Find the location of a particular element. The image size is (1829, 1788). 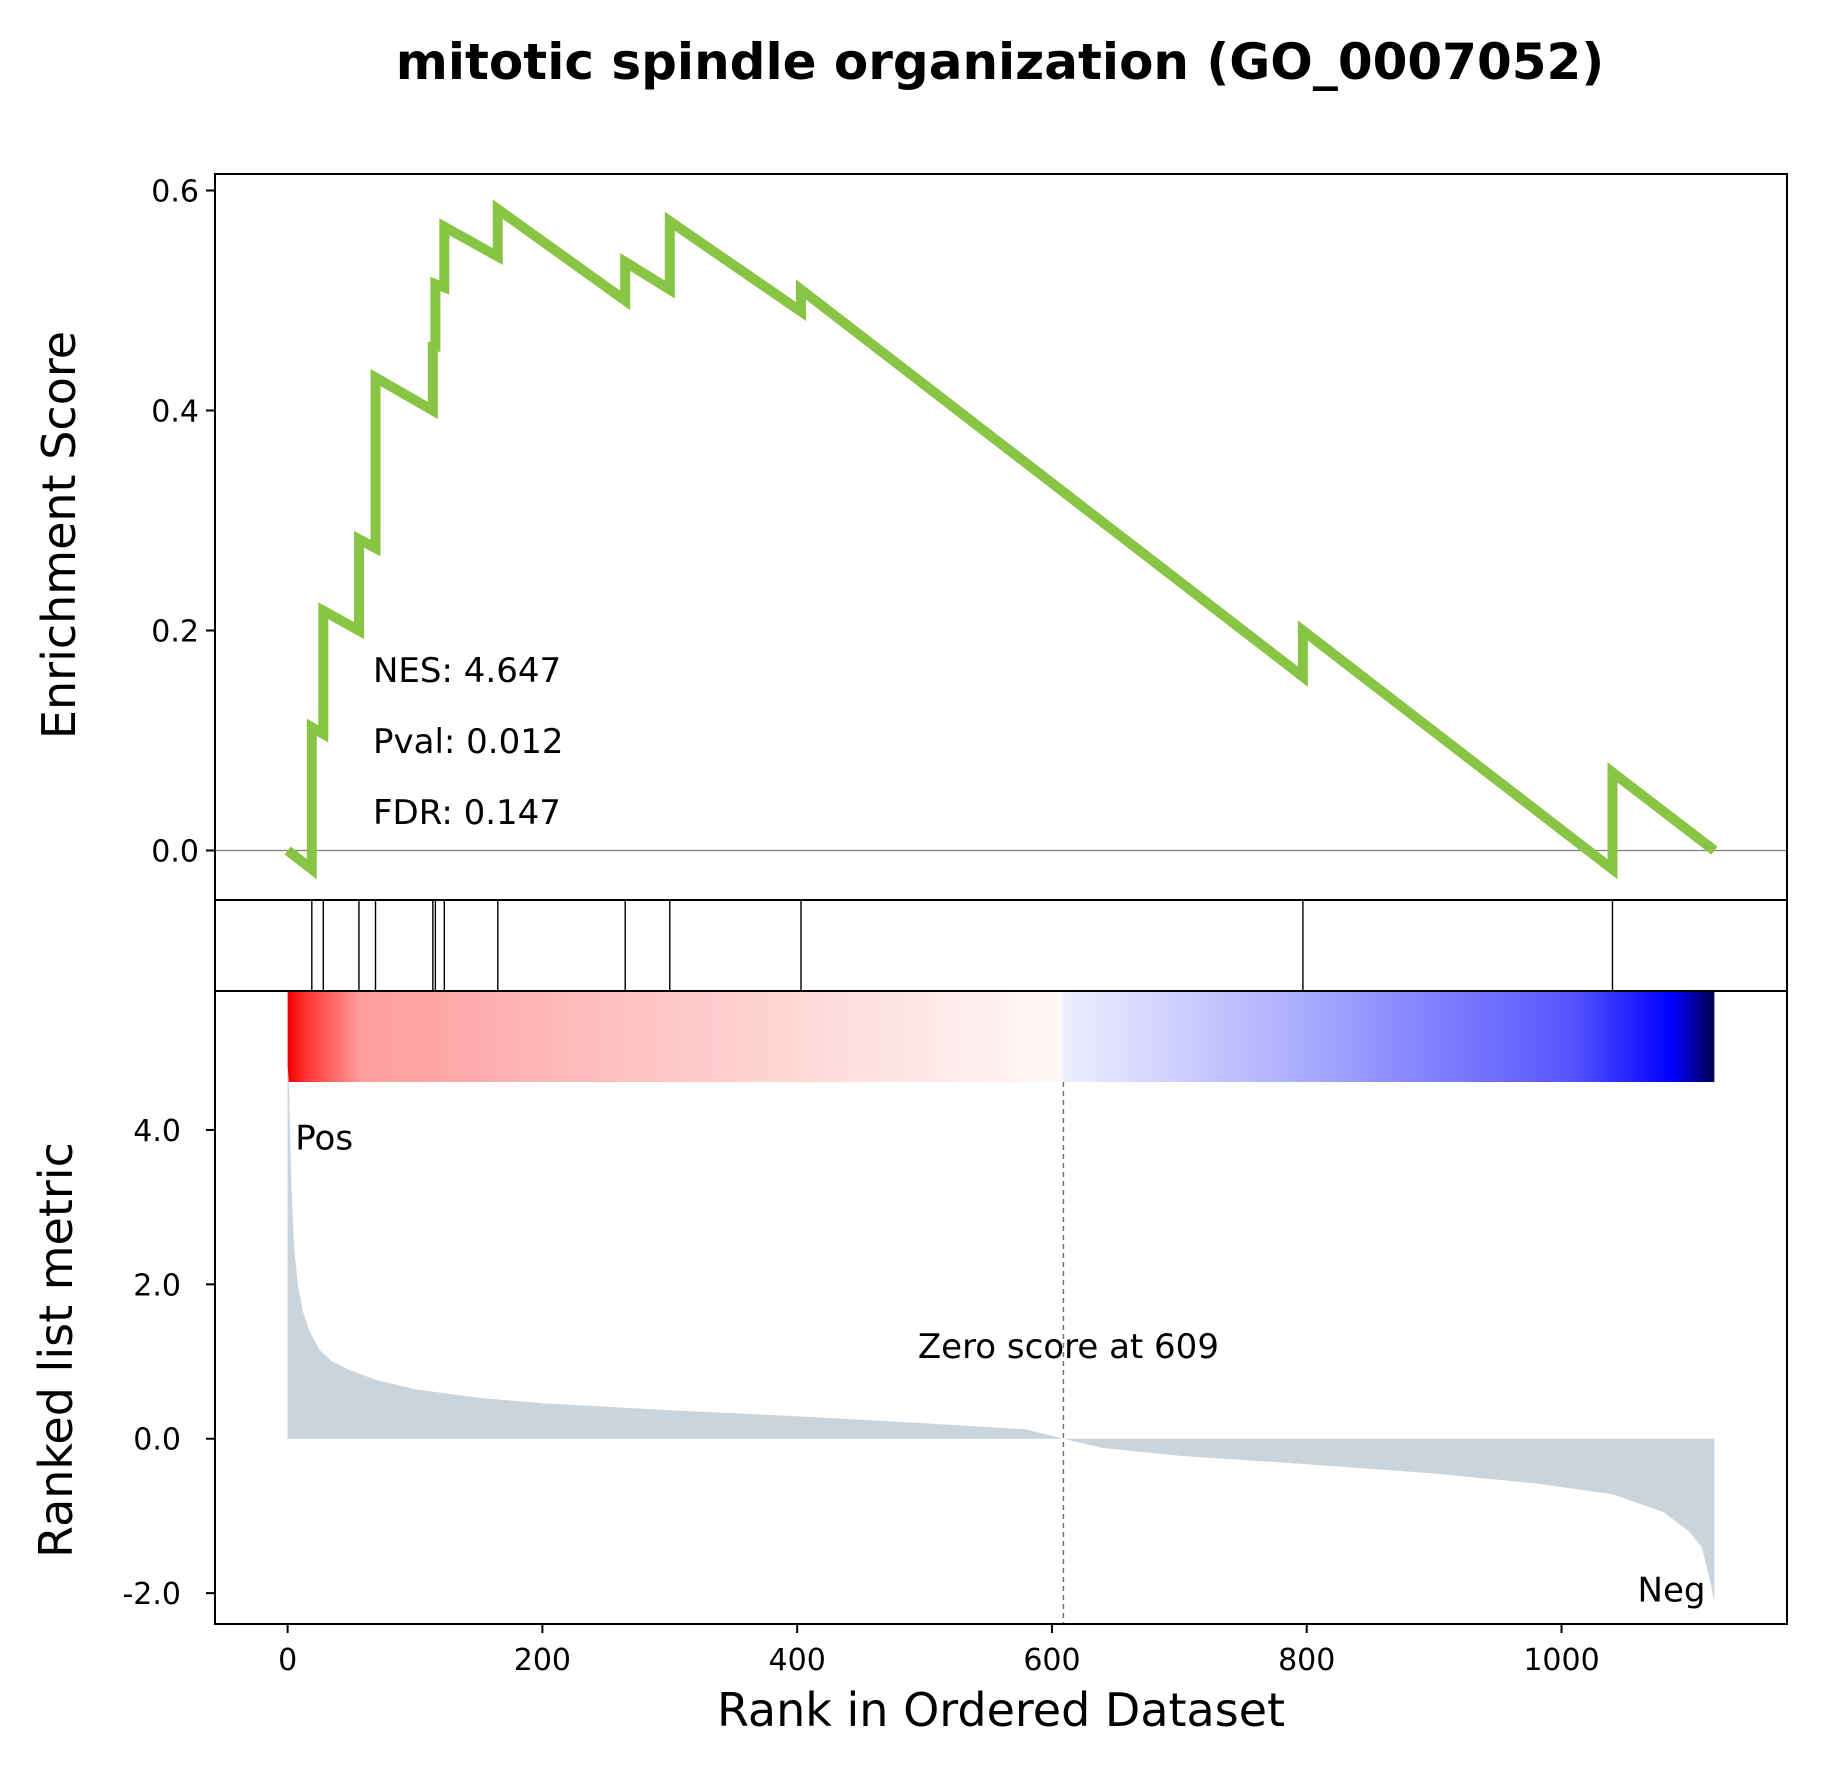

ranked-y-axis-label: Ranked list metric is located at coordinates (56, 1350).